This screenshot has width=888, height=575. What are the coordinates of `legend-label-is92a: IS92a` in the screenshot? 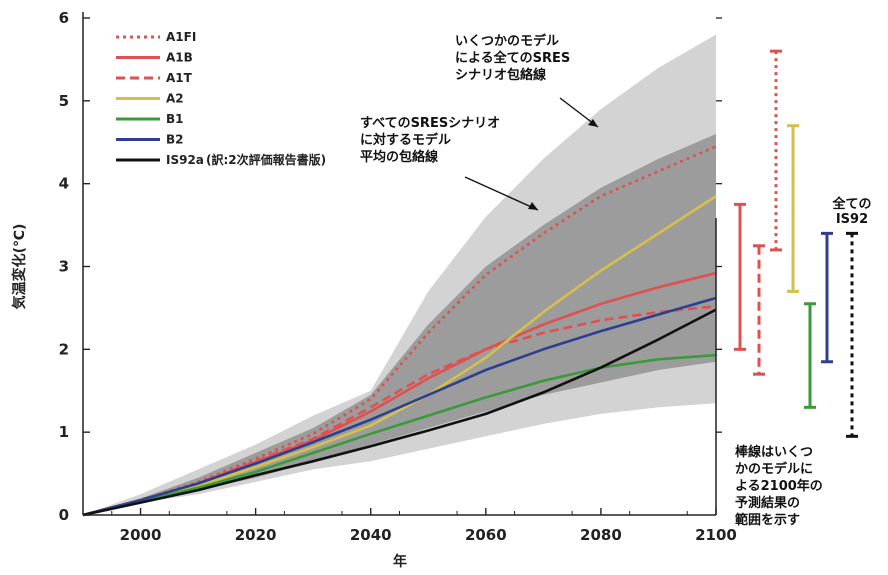 It's located at (185, 160).